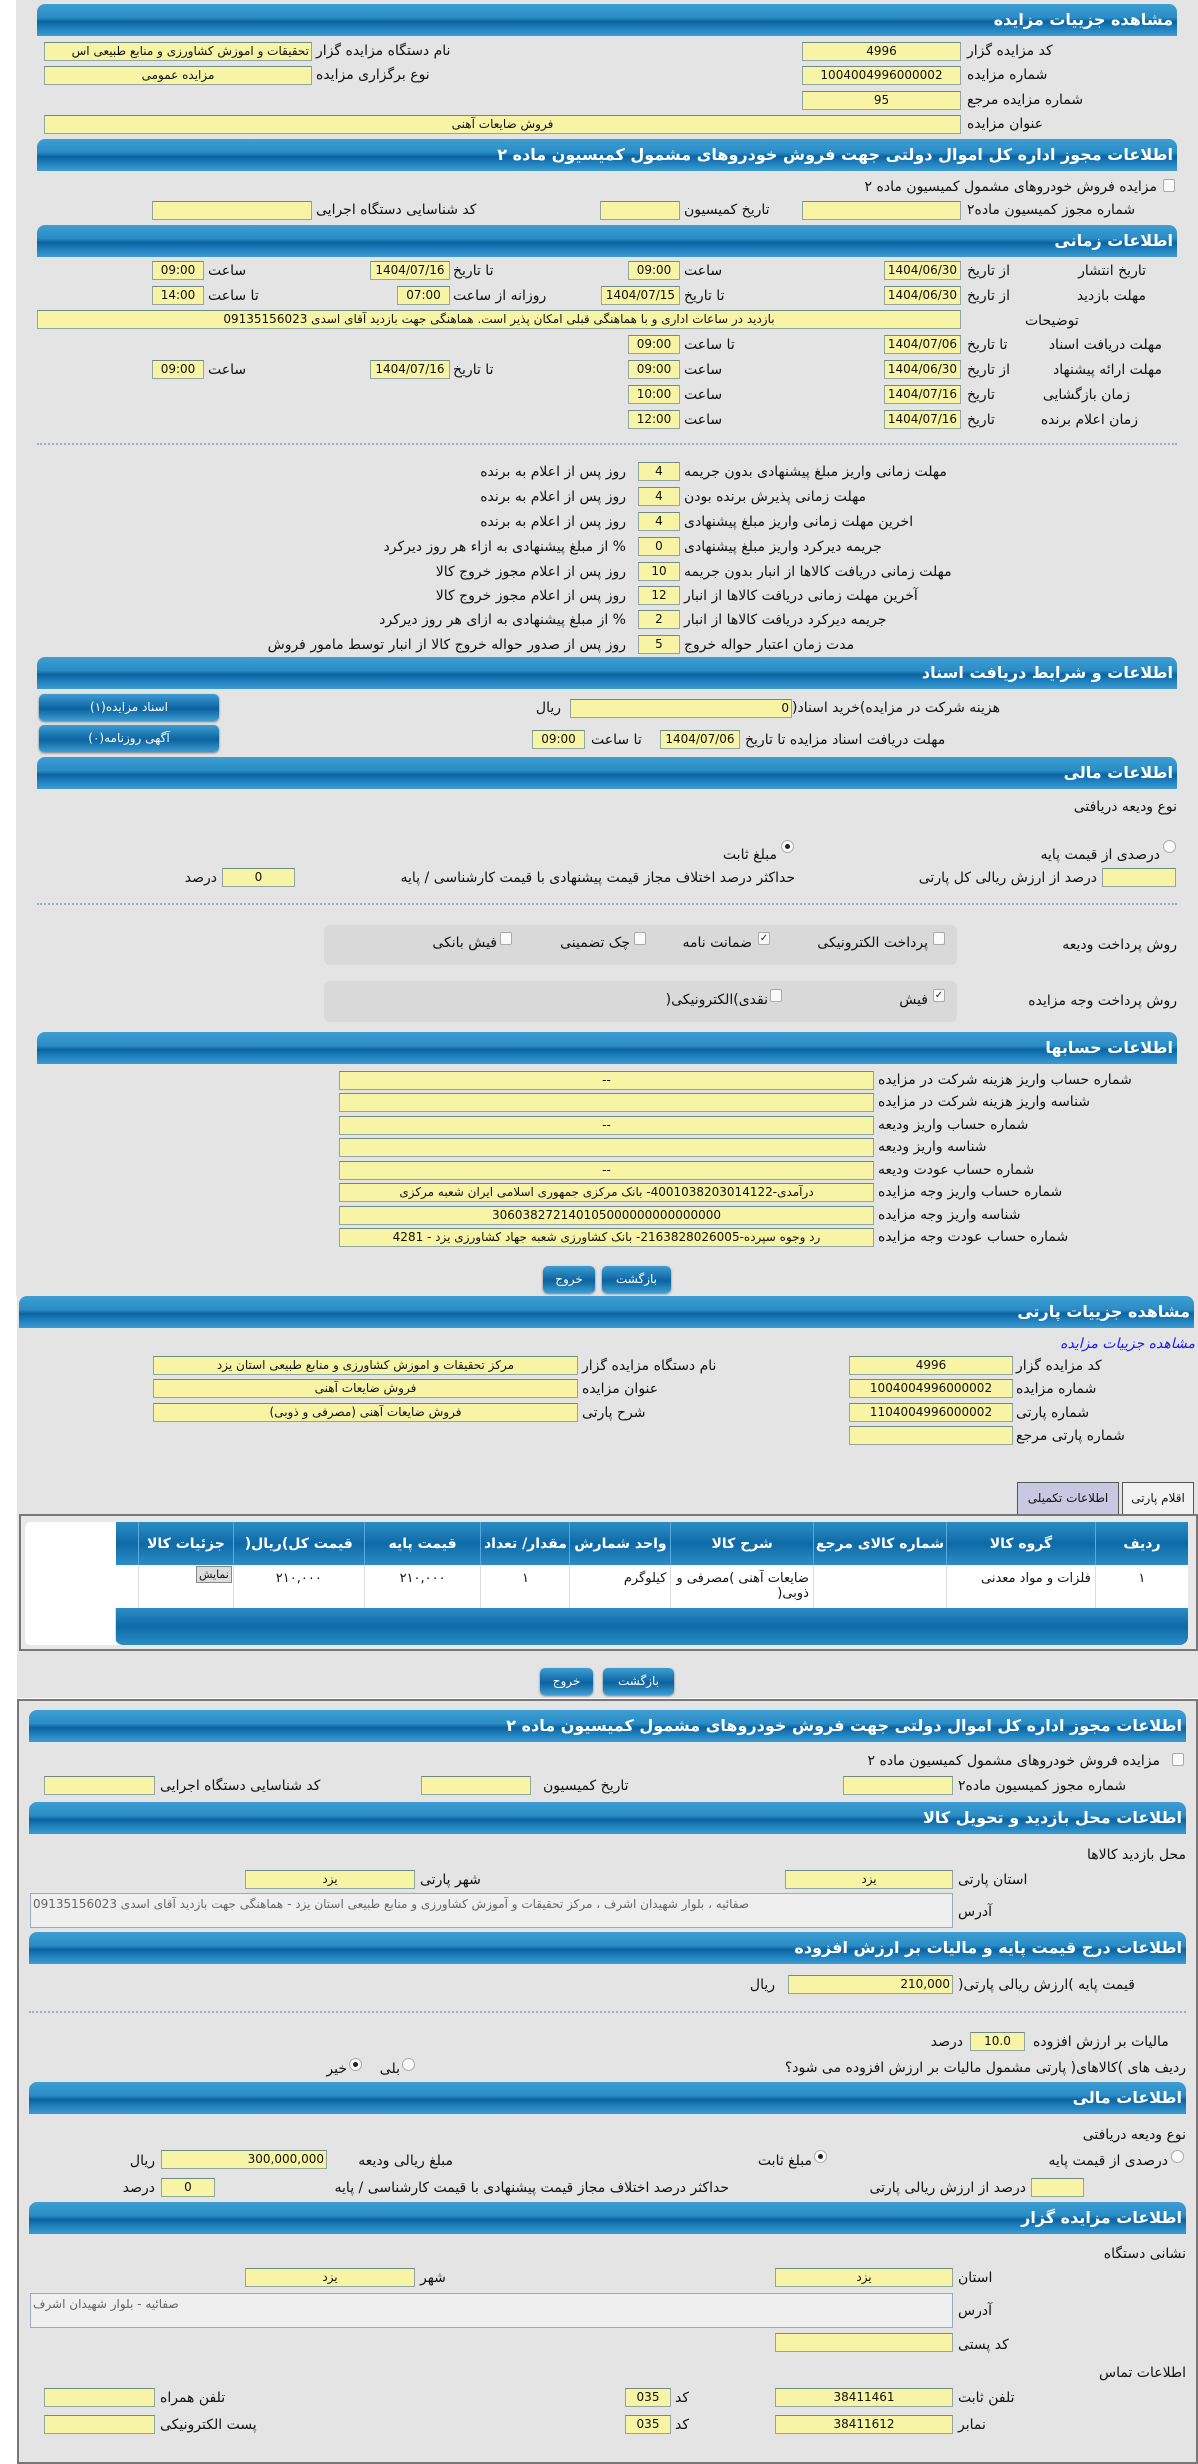 This screenshot has height=2464, width=1198. I want to click on phone-field: 38411461, so click(864, 2397).